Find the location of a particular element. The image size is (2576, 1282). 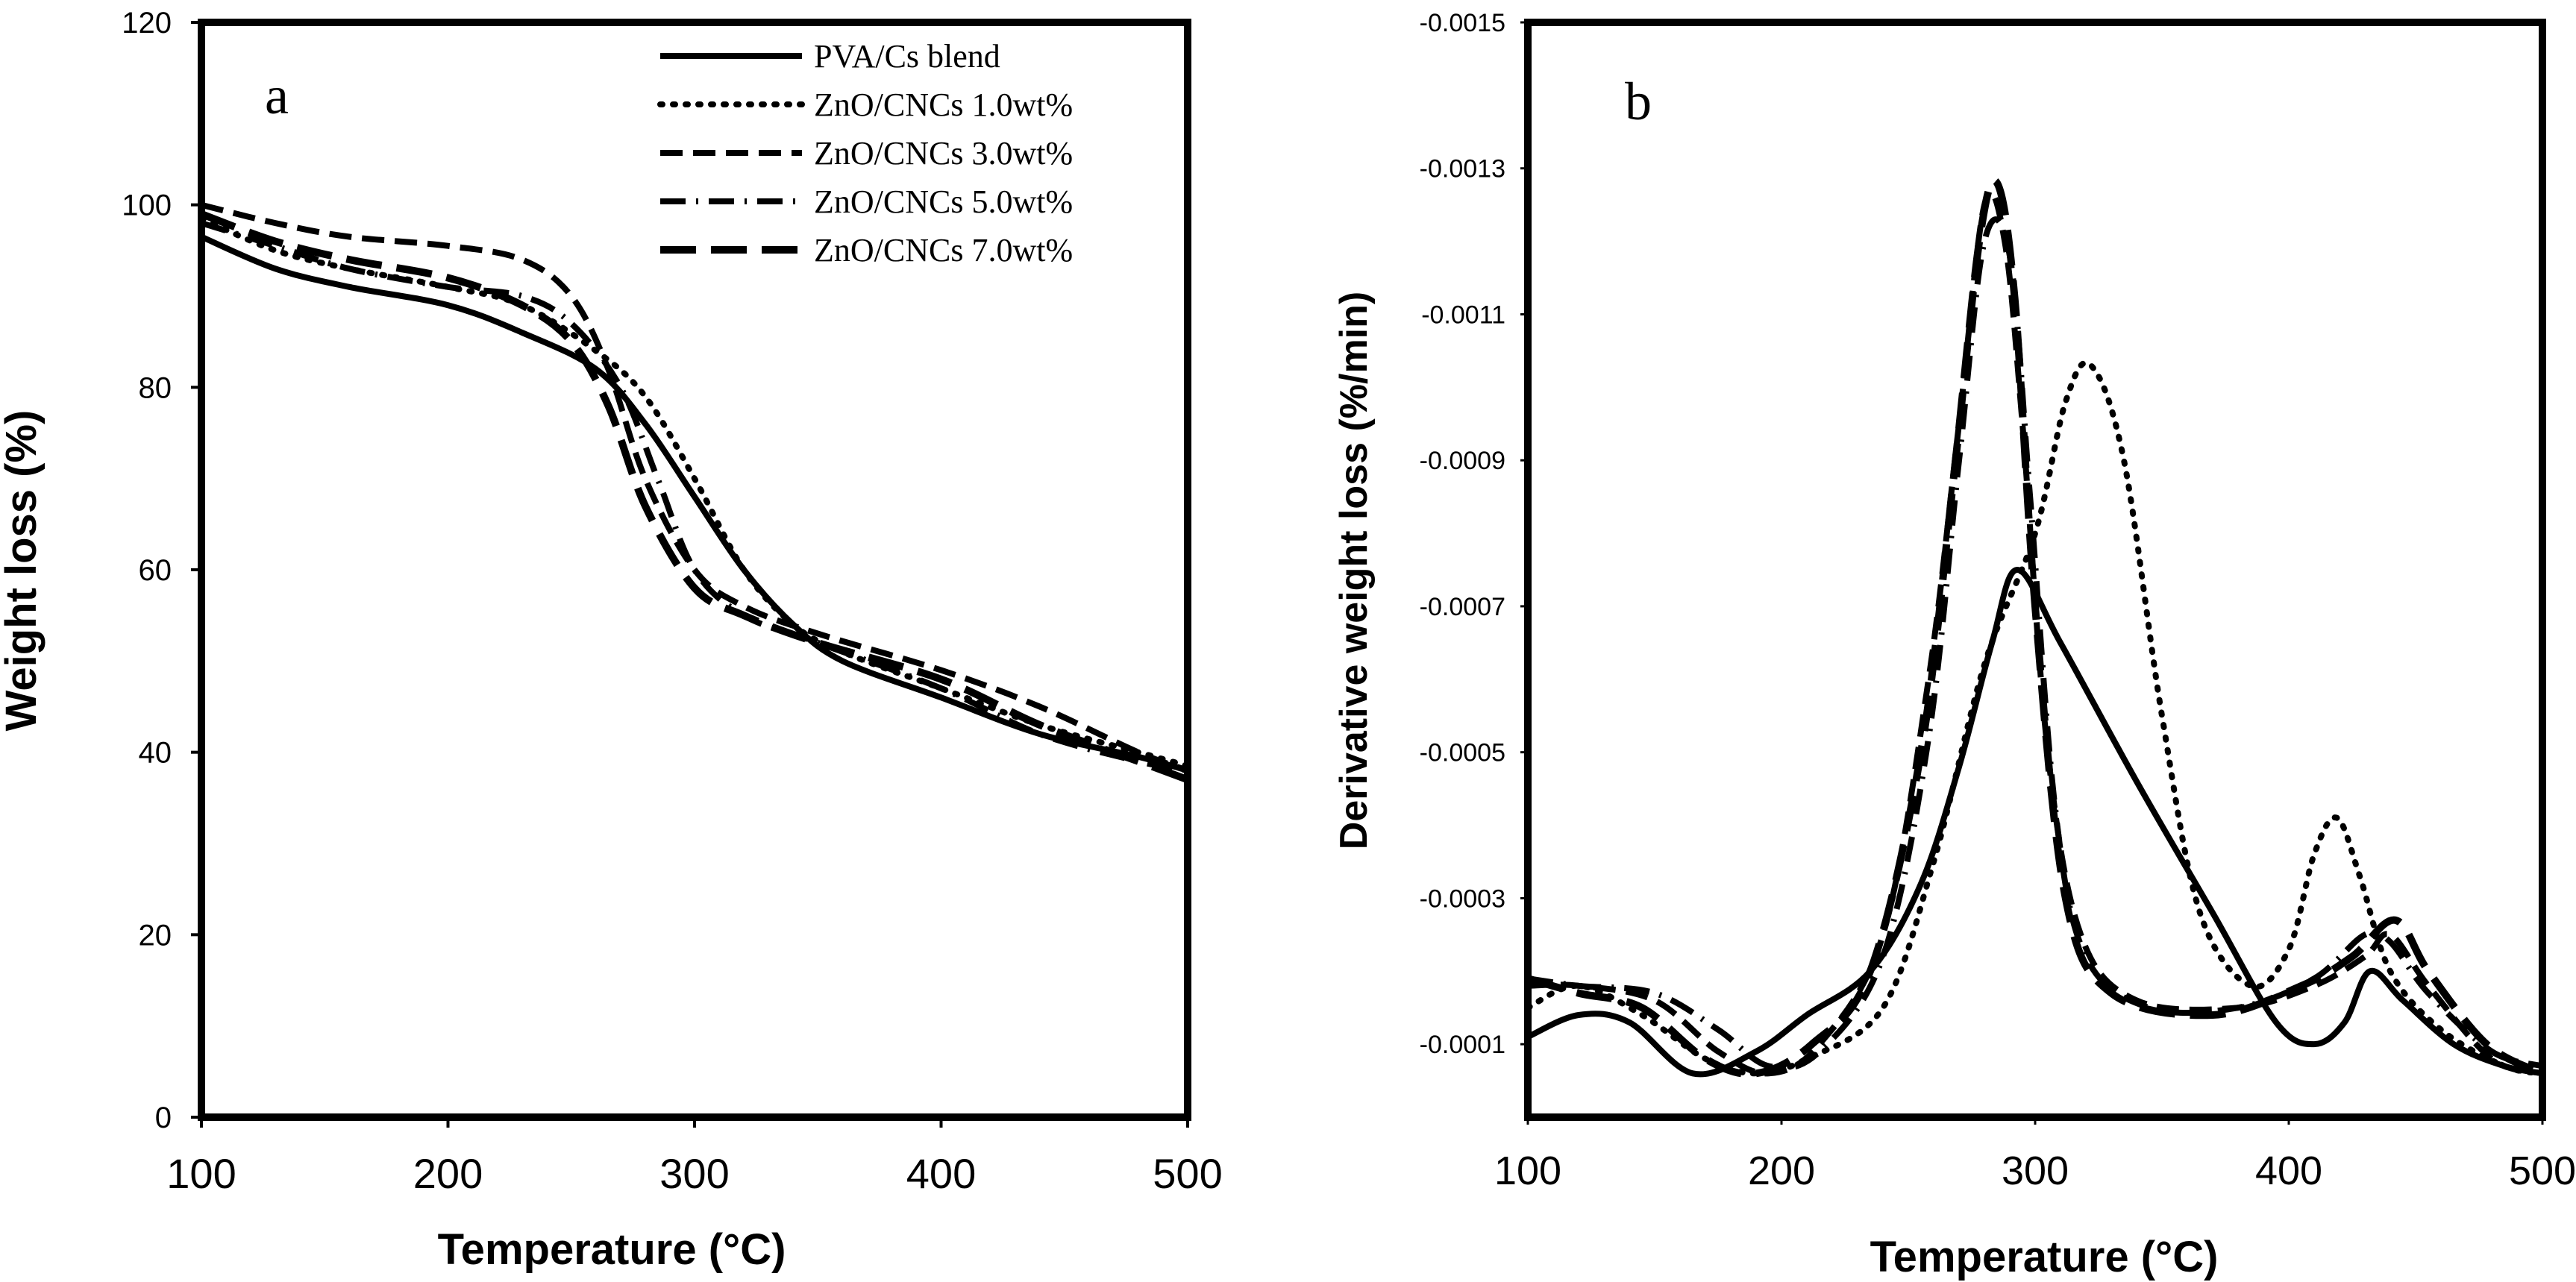

legend-label-zno-cncs-5-0wt: ZnO/CNCs 5.0wt% is located at coordinates (943, 201).